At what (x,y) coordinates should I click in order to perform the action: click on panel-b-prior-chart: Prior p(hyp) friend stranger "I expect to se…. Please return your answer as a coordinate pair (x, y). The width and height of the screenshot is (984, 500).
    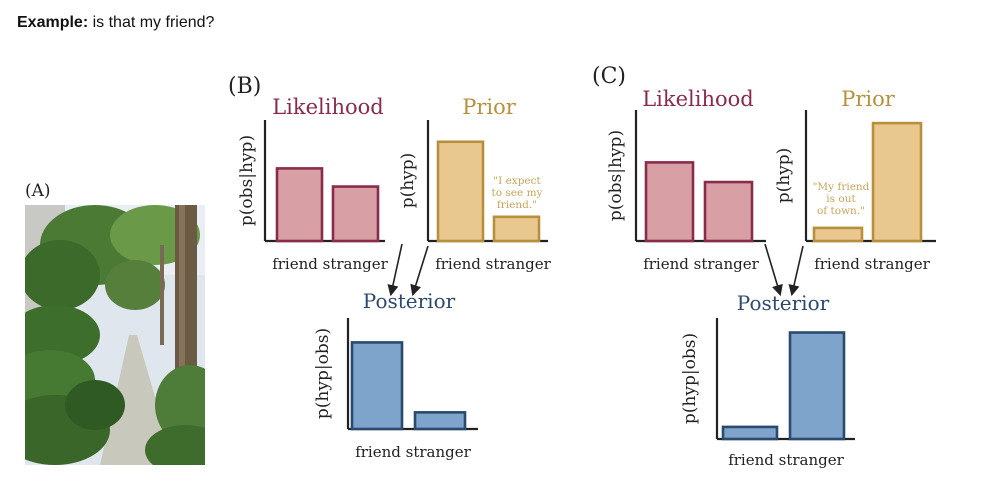
    Looking at the image, I should click on (475, 184).